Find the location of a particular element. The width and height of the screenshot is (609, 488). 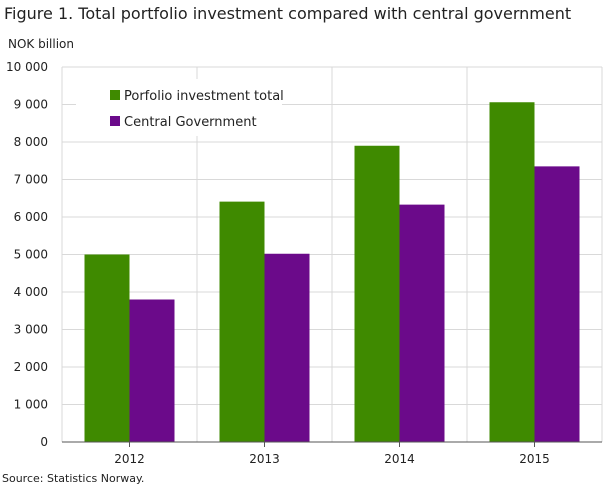

y-tick-label: 4 000 is located at coordinates (31, 292).